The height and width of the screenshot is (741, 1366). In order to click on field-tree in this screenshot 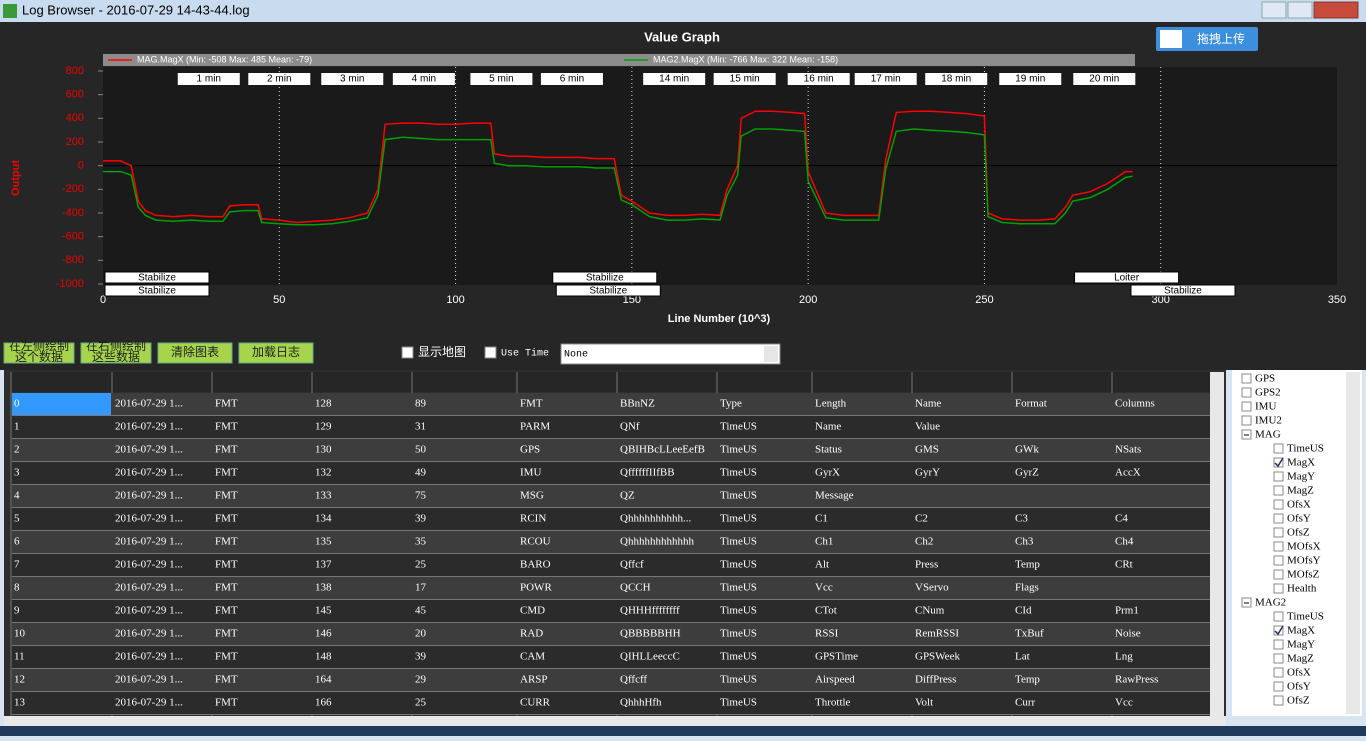, I will do `click(1297, 543)`.